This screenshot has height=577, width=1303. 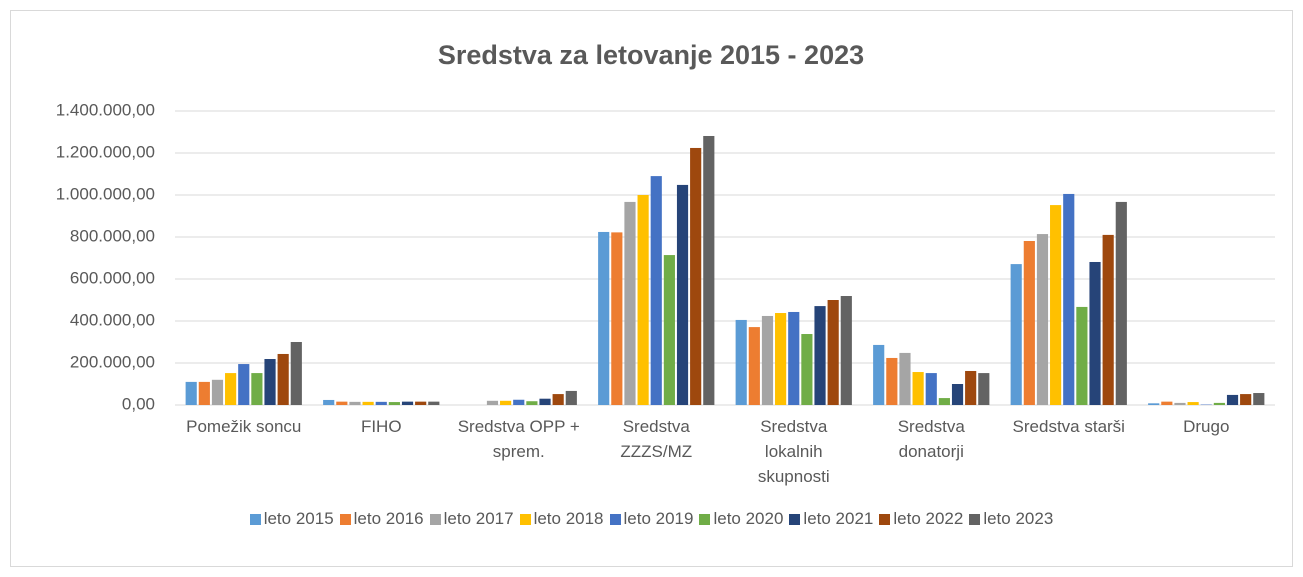 What do you see at coordinates (748, 518) in the screenshot?
I see `legend-label: leto 2020` at bounding box center [748, 518].